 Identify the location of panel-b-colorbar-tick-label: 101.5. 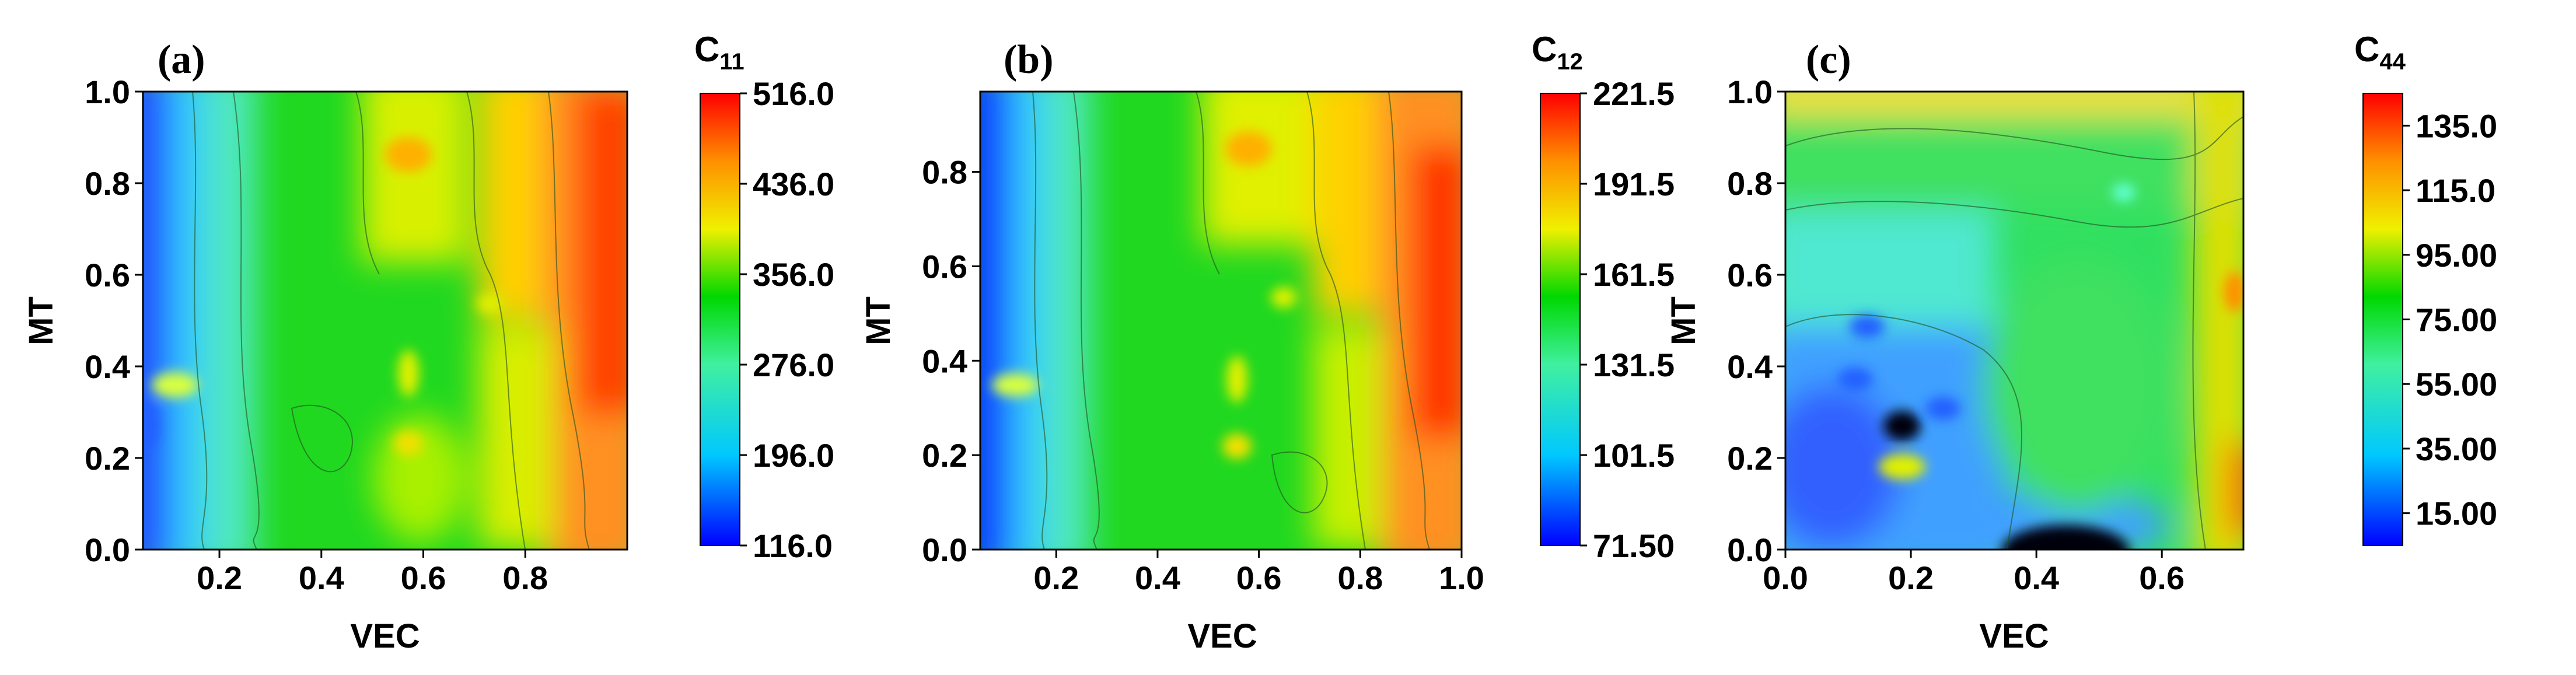
(1634, 455).